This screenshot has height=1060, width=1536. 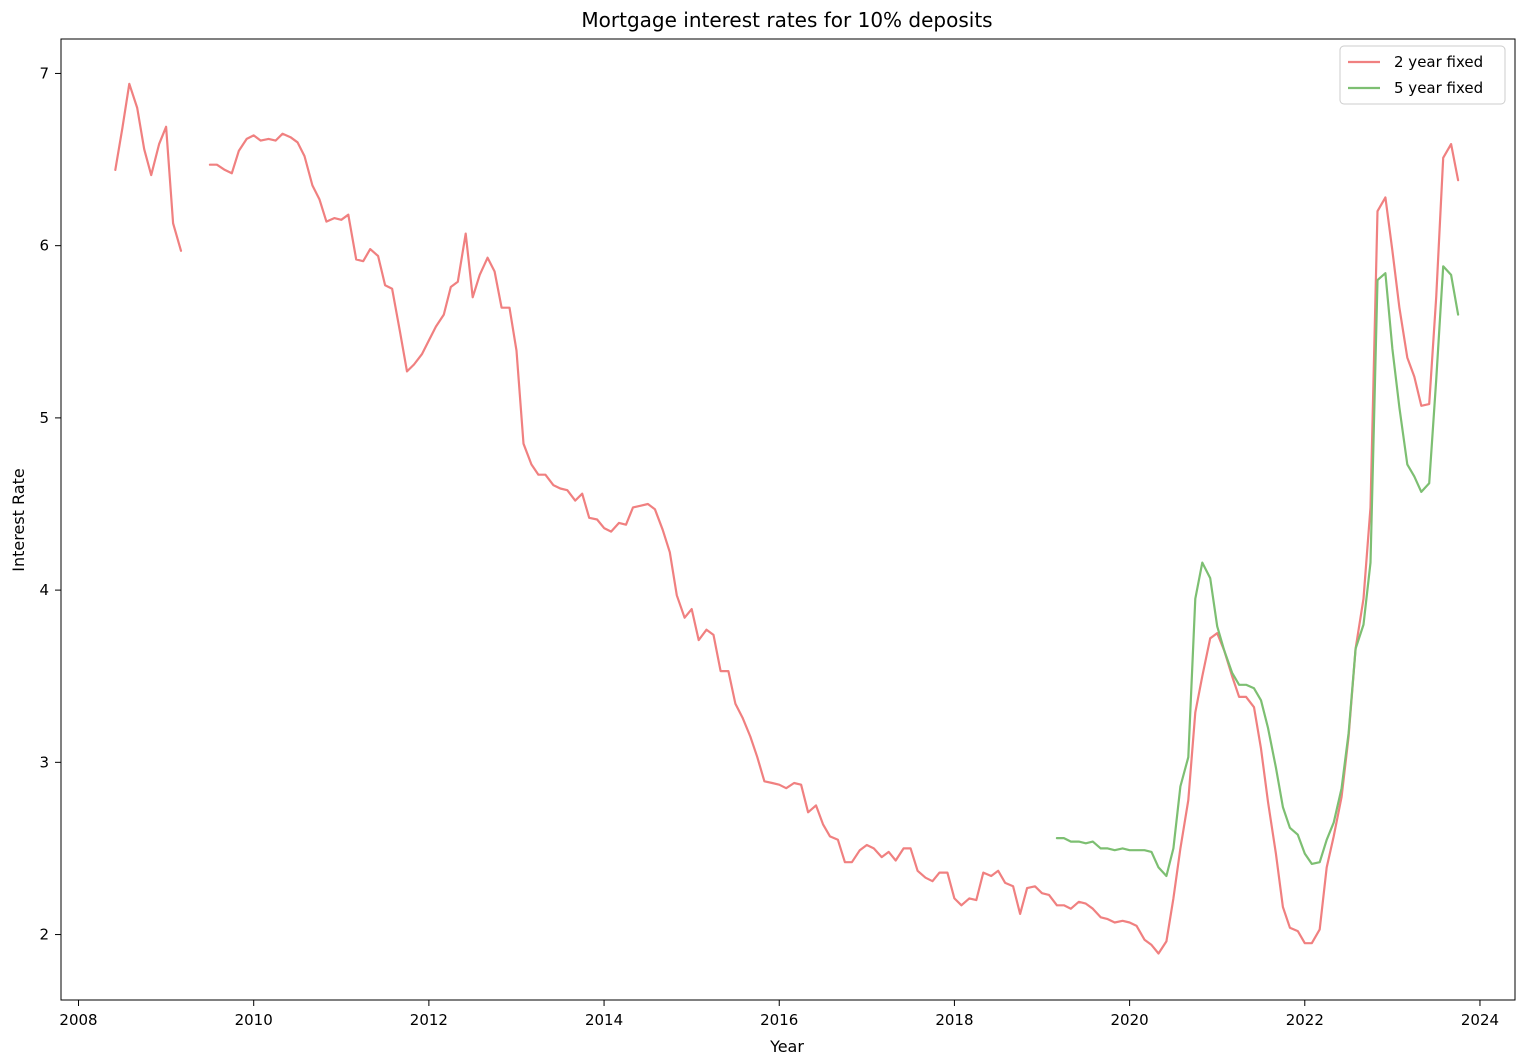 What do you see at coordinates (1438, 88) in the screenshot?
I see `legend-label: 5 year fixed` at bounding box center [1438, 88].